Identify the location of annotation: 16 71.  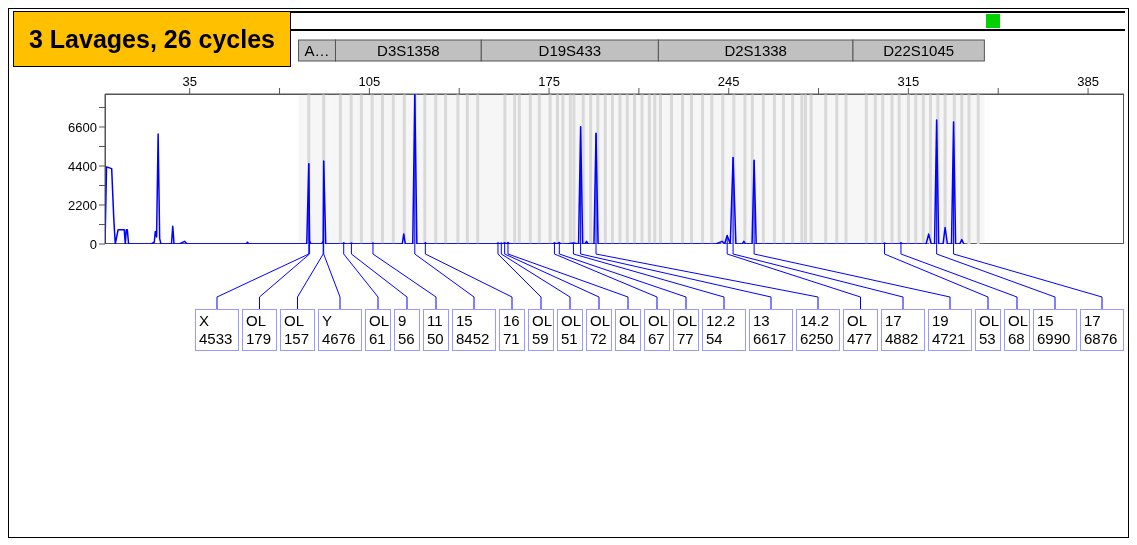
(512, 330).